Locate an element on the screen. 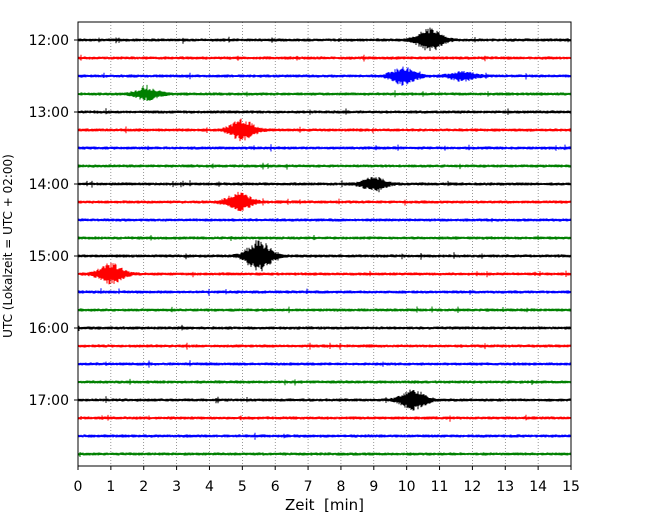 The image size is (650, 520). x-tick-label: 13 is located at coordinates (505, 487).